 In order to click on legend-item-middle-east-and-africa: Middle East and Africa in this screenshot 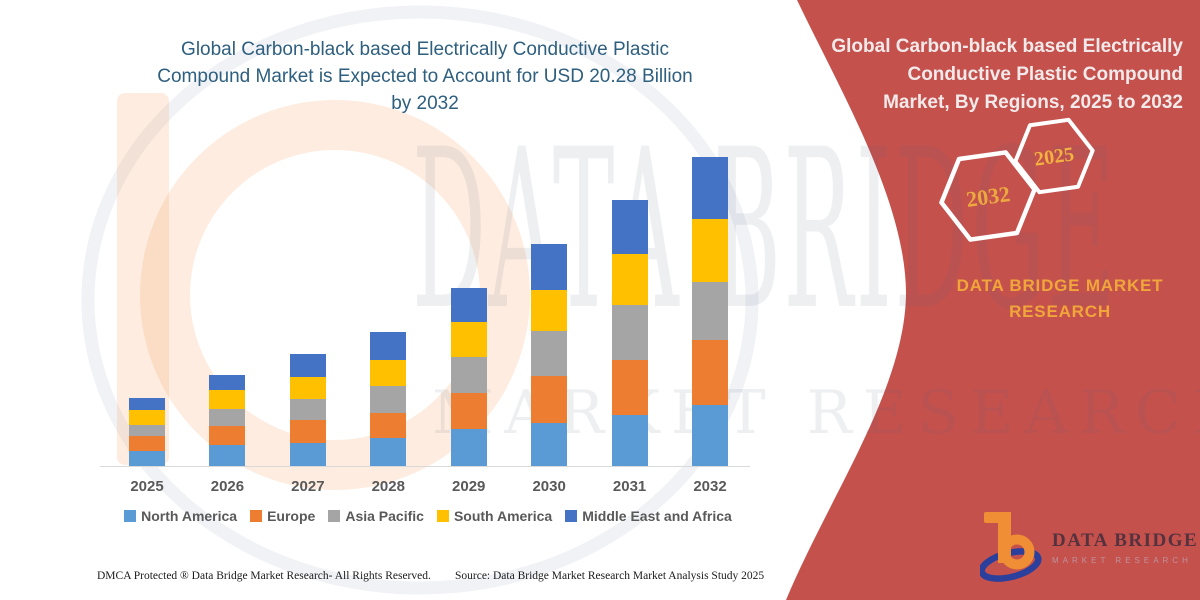, I will do `click(648, 516)`.